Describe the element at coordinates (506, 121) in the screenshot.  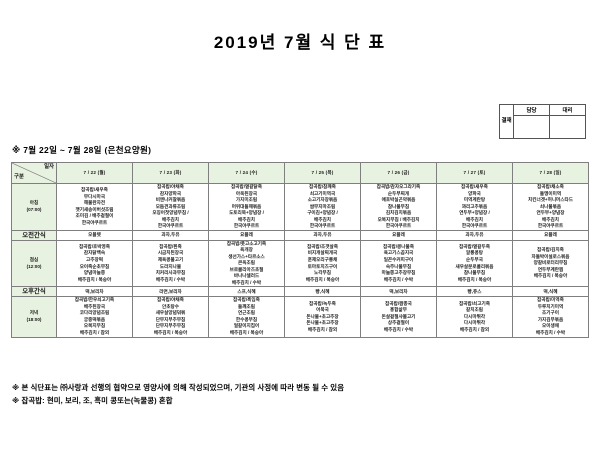
I see `approval-label: 결재` at that location.